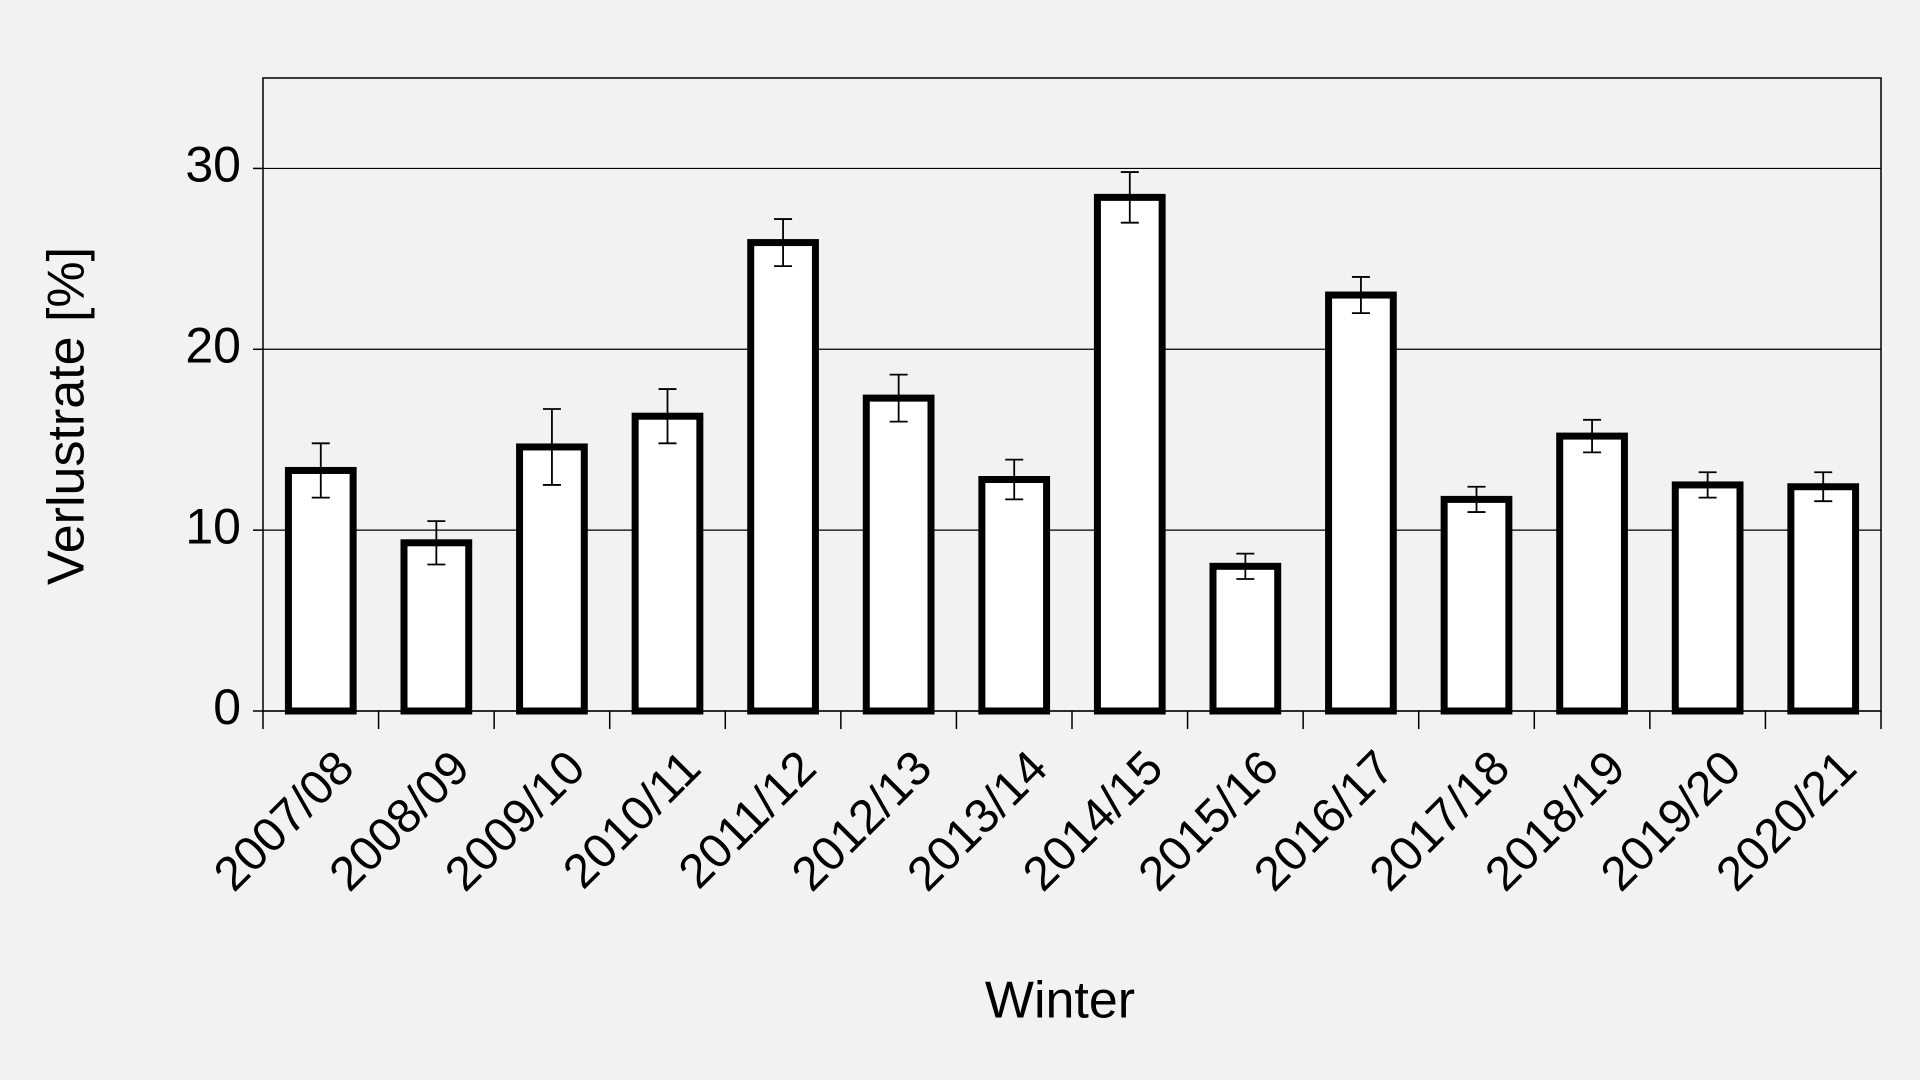  What do you see at coordinates (213, 345) in the screenshot?
I see `y-tick-label: 20` at bounding box center [213, 345].